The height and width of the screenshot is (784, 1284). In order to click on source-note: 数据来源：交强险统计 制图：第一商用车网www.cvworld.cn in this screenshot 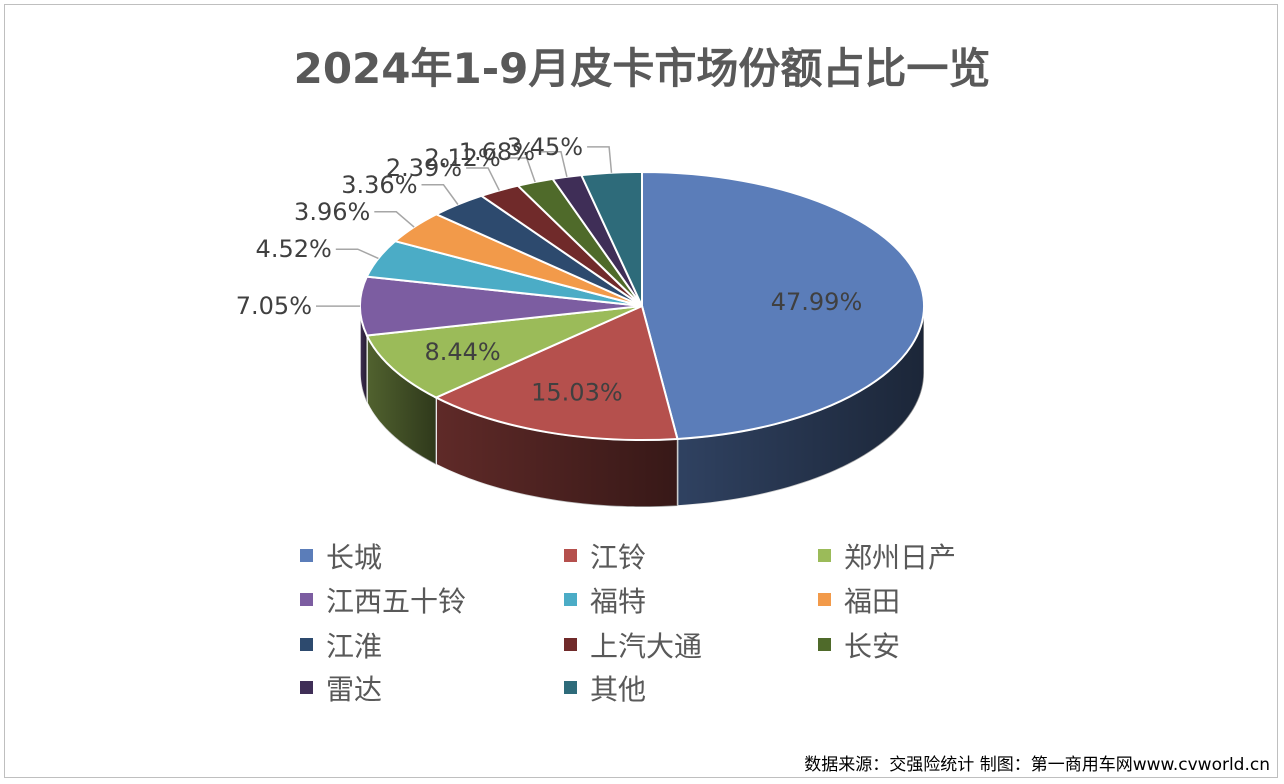, I will do `click(1037, 765)`.